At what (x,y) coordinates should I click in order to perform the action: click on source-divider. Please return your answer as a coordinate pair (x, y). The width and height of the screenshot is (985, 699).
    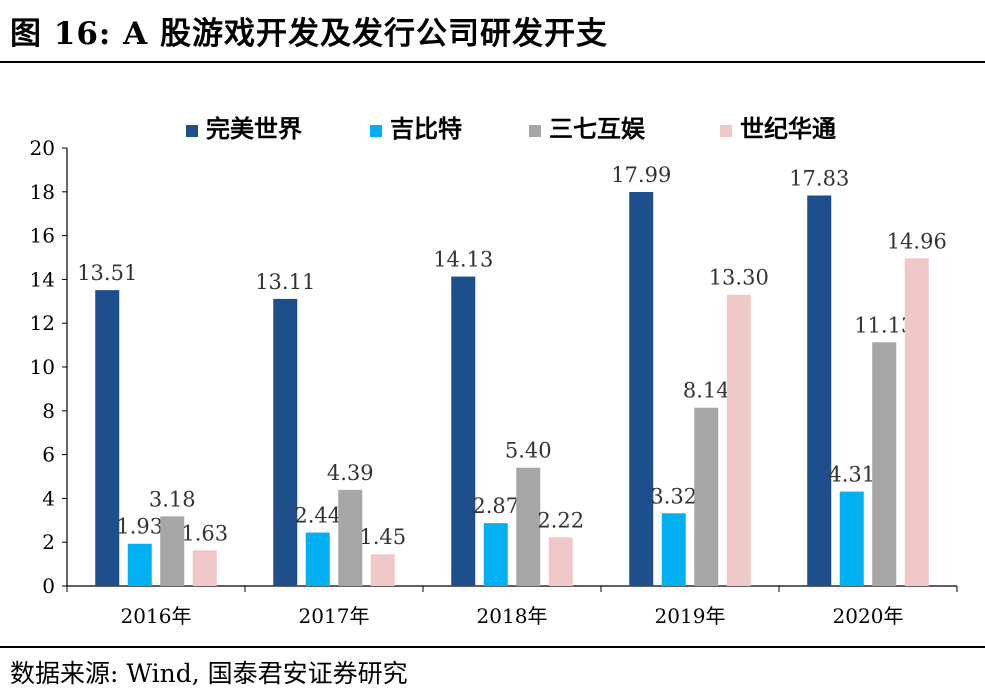
    Looking at the image, I should click on (492, 647).